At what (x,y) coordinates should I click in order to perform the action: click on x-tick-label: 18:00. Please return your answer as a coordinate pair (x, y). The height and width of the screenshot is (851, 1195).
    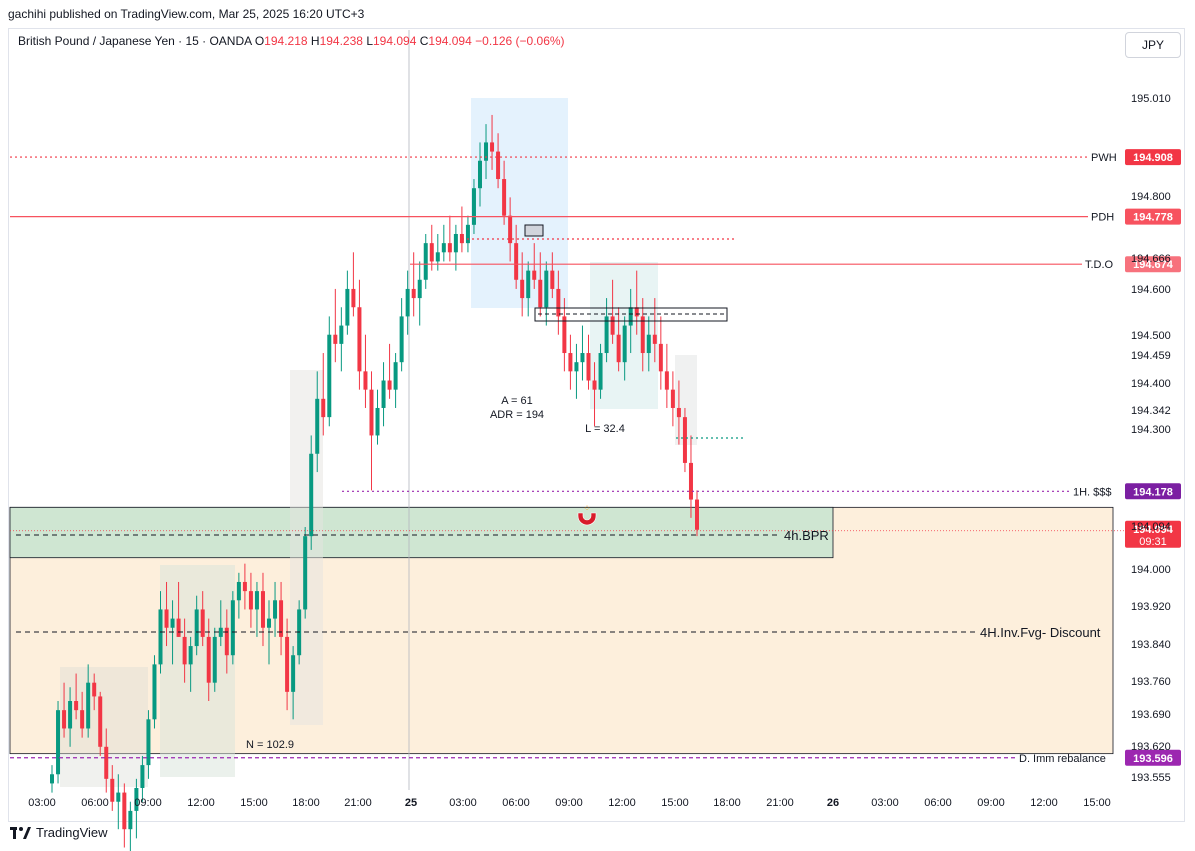
    Looking at the image, I should click on (727, 803).